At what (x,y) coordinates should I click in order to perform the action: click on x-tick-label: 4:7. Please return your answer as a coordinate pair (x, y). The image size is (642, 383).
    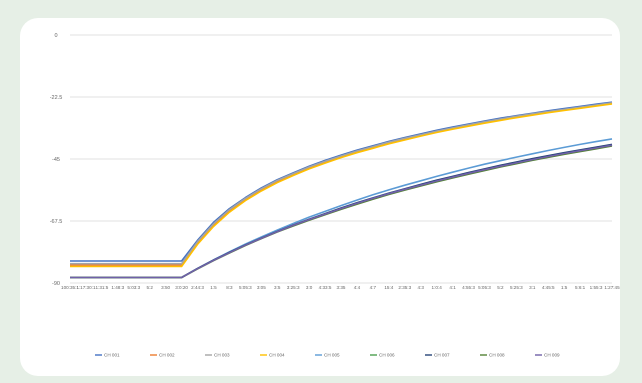
    Looking at the image, I should click on (373, 287).